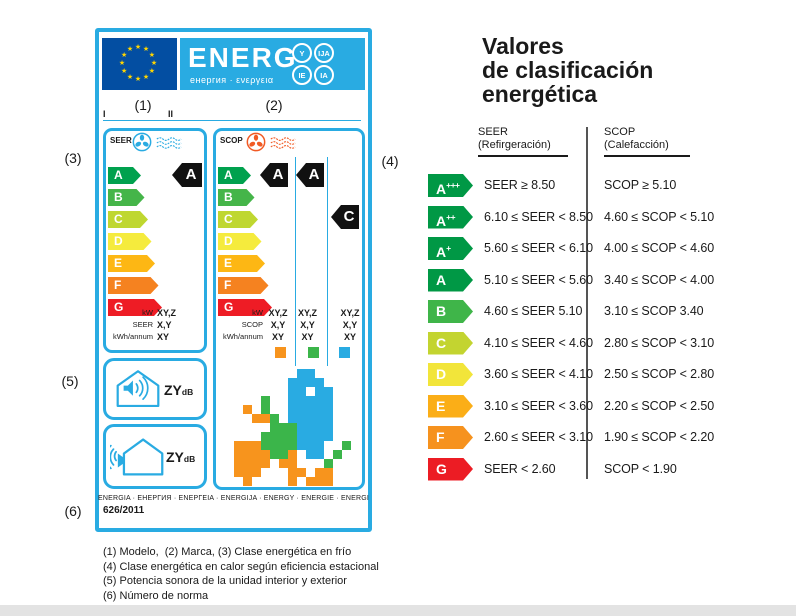 Image resolution: width=796 pixels, height=616 pixels. Describe the element at coordinates (538, 374) in the screenshot. I see `seer-range: 3.60 ≤ SEER < 4.10` at that location.